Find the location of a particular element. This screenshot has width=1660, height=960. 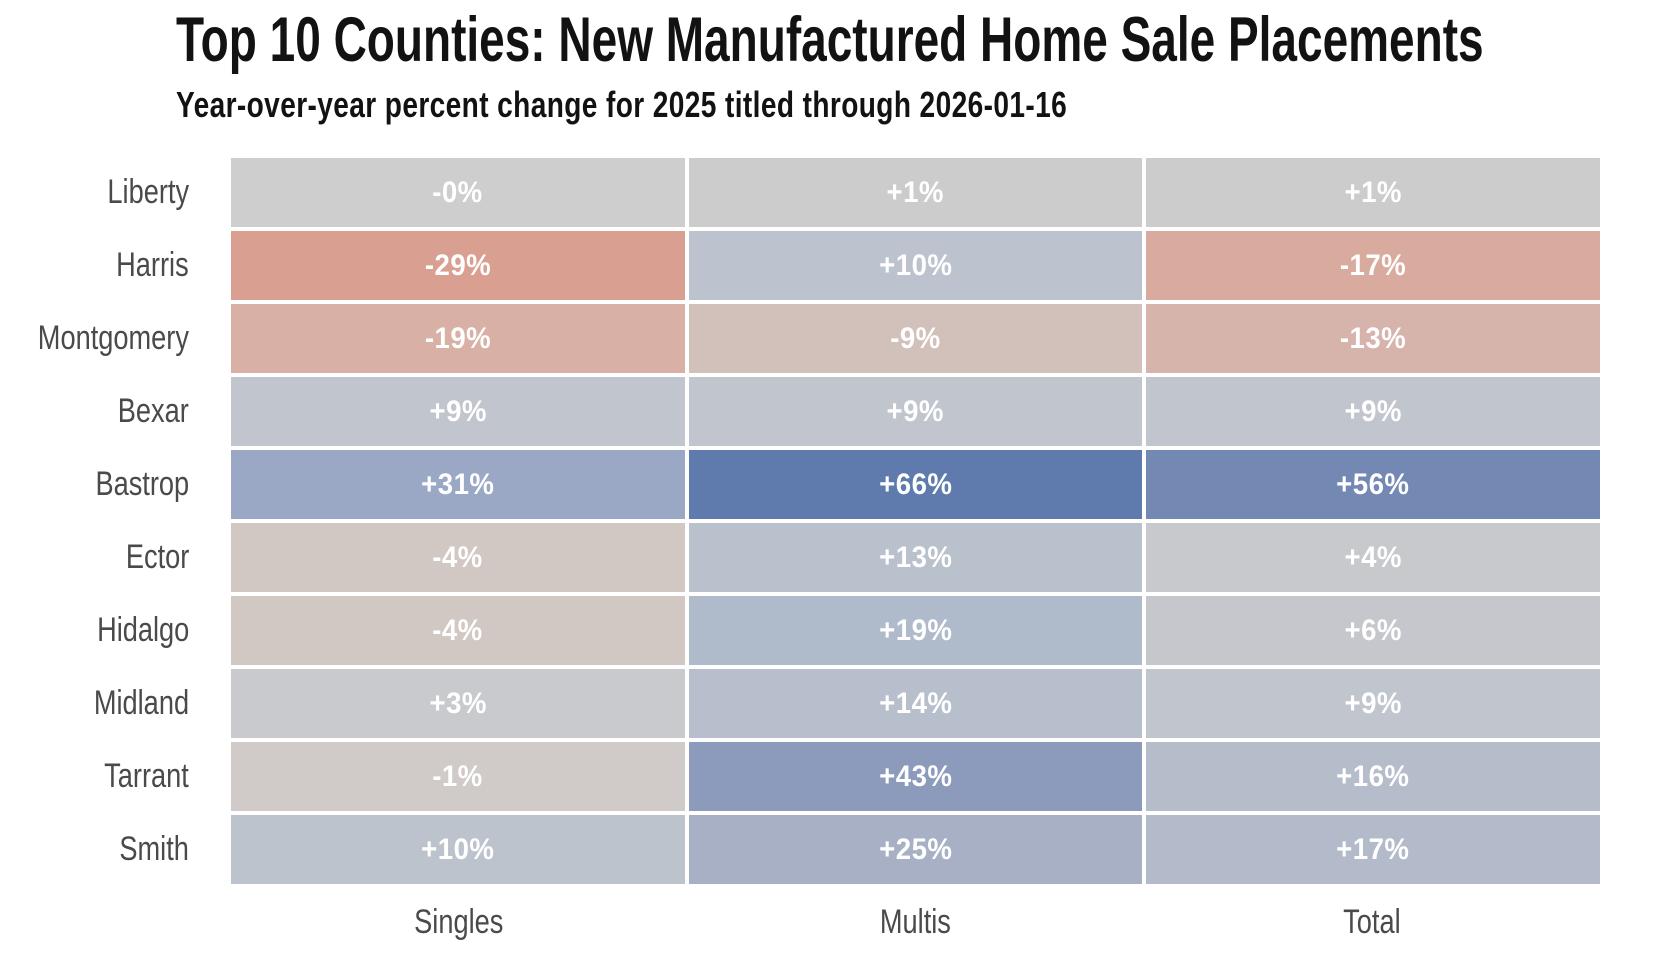

row-label-bexar: Bexar is located at coordinates (153, 411).